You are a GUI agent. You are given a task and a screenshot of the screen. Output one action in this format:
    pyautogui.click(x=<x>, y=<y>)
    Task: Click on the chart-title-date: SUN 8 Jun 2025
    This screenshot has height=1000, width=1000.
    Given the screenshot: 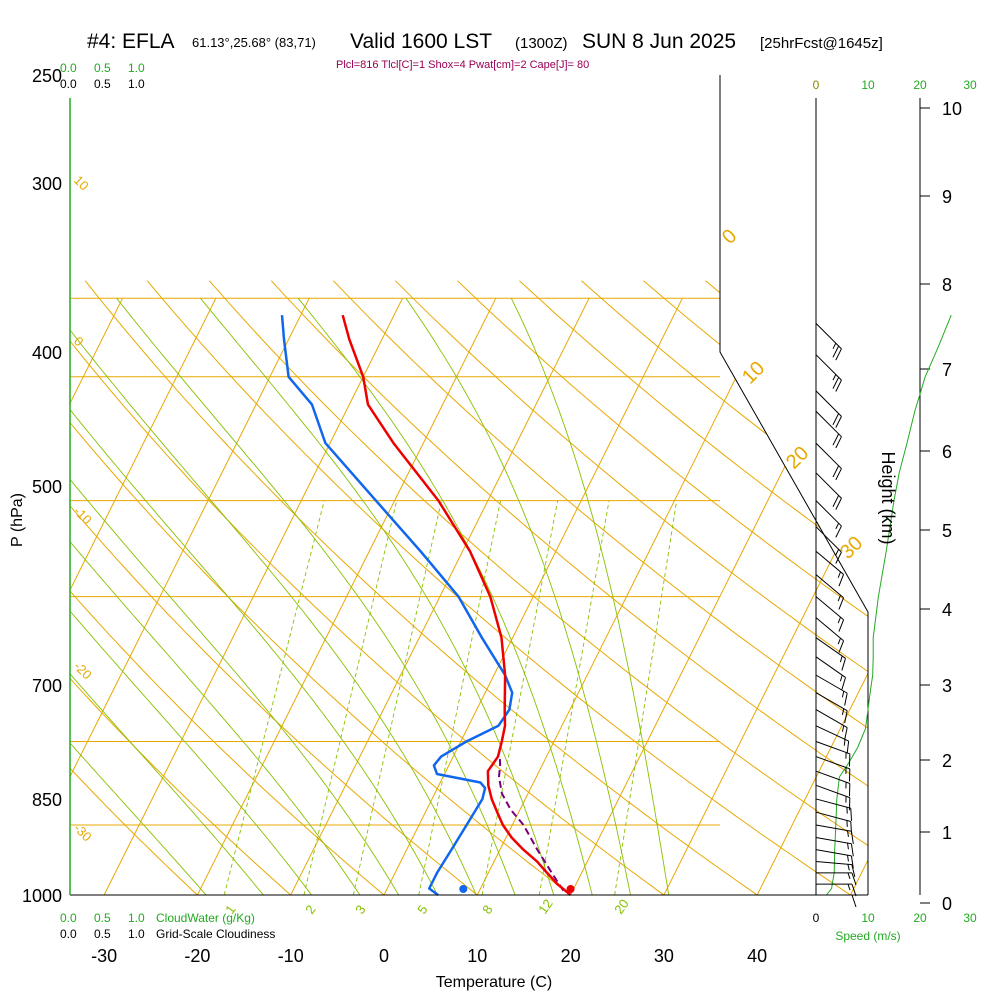 What is the action you would take?
    pyautogui.click(x=659, y=41)
    